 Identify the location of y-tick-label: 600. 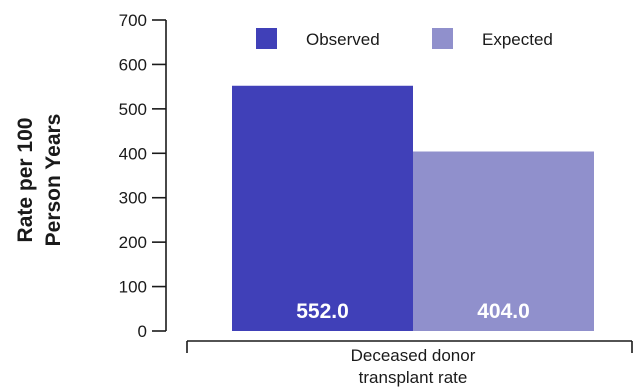
(133, 64).